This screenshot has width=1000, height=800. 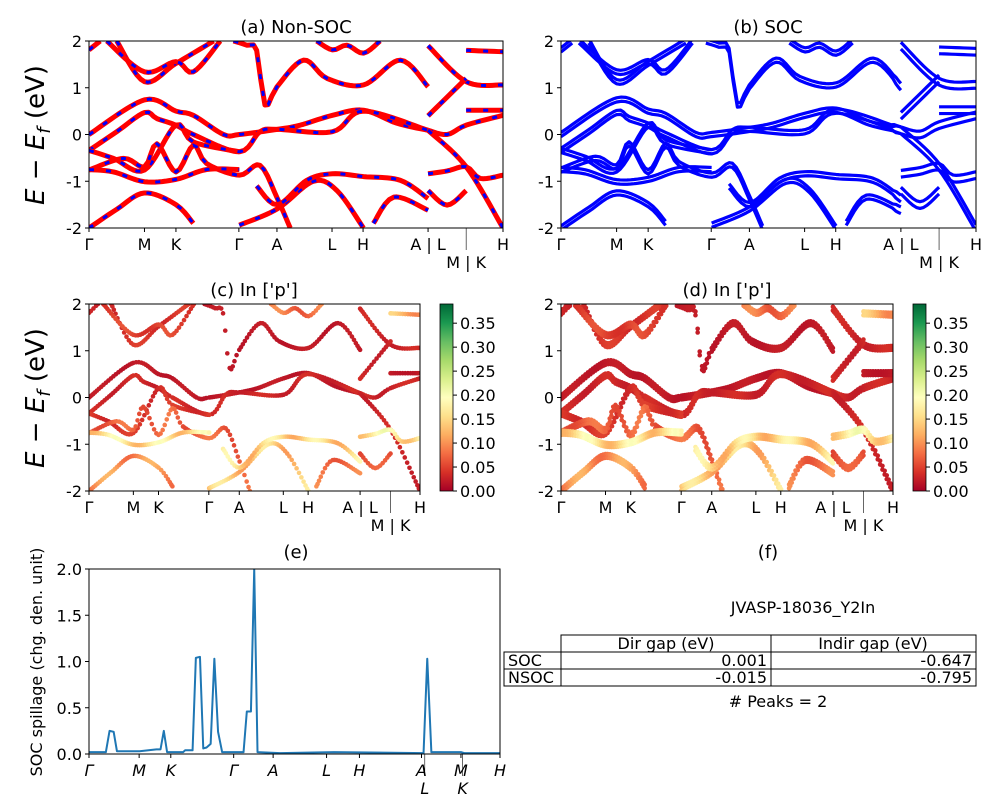 I want to click on colorbar-tick-label: 0.15, so click(x=478, y=419).